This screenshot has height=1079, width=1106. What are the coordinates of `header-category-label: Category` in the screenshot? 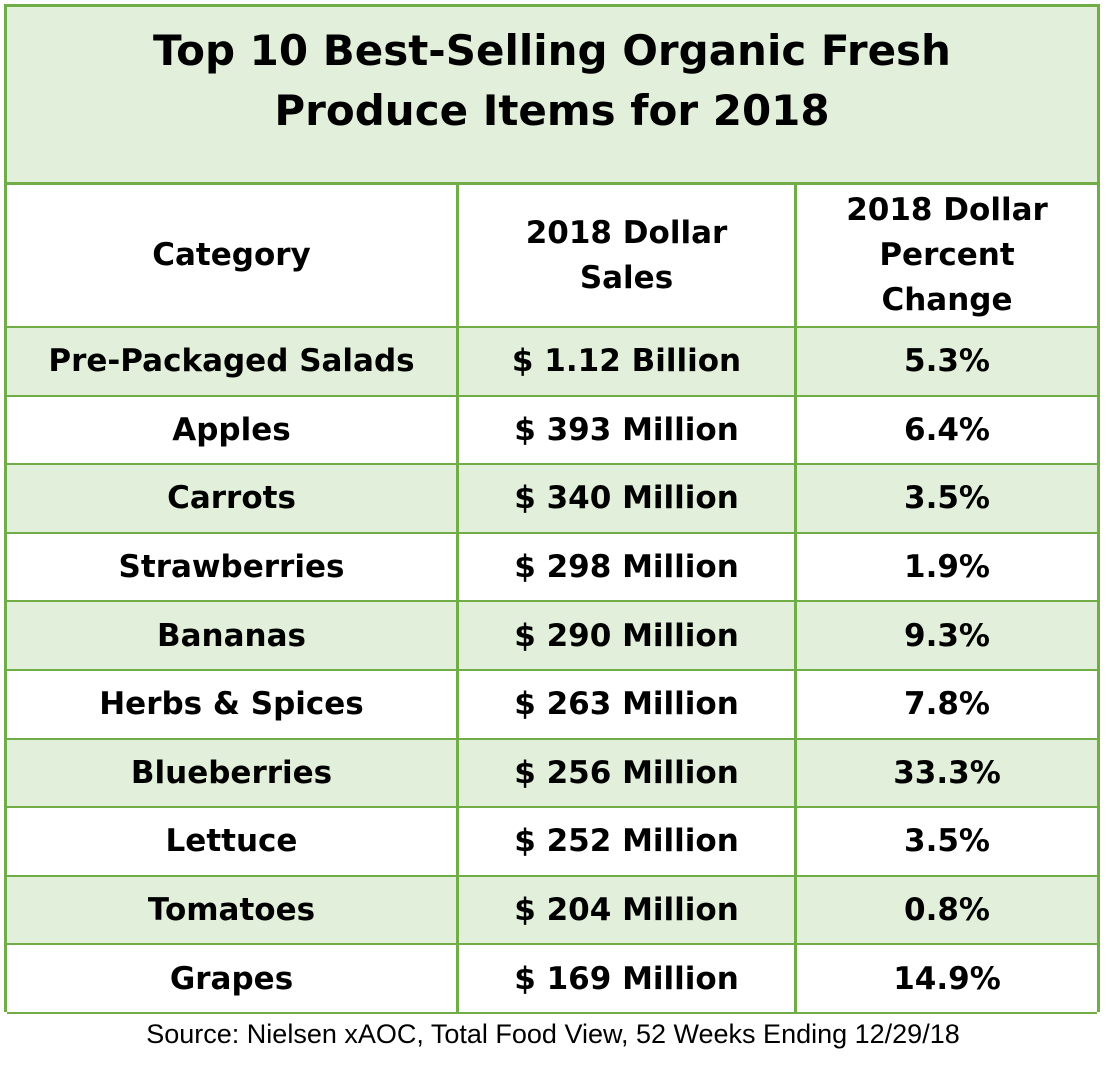 It's located at (231, 255).